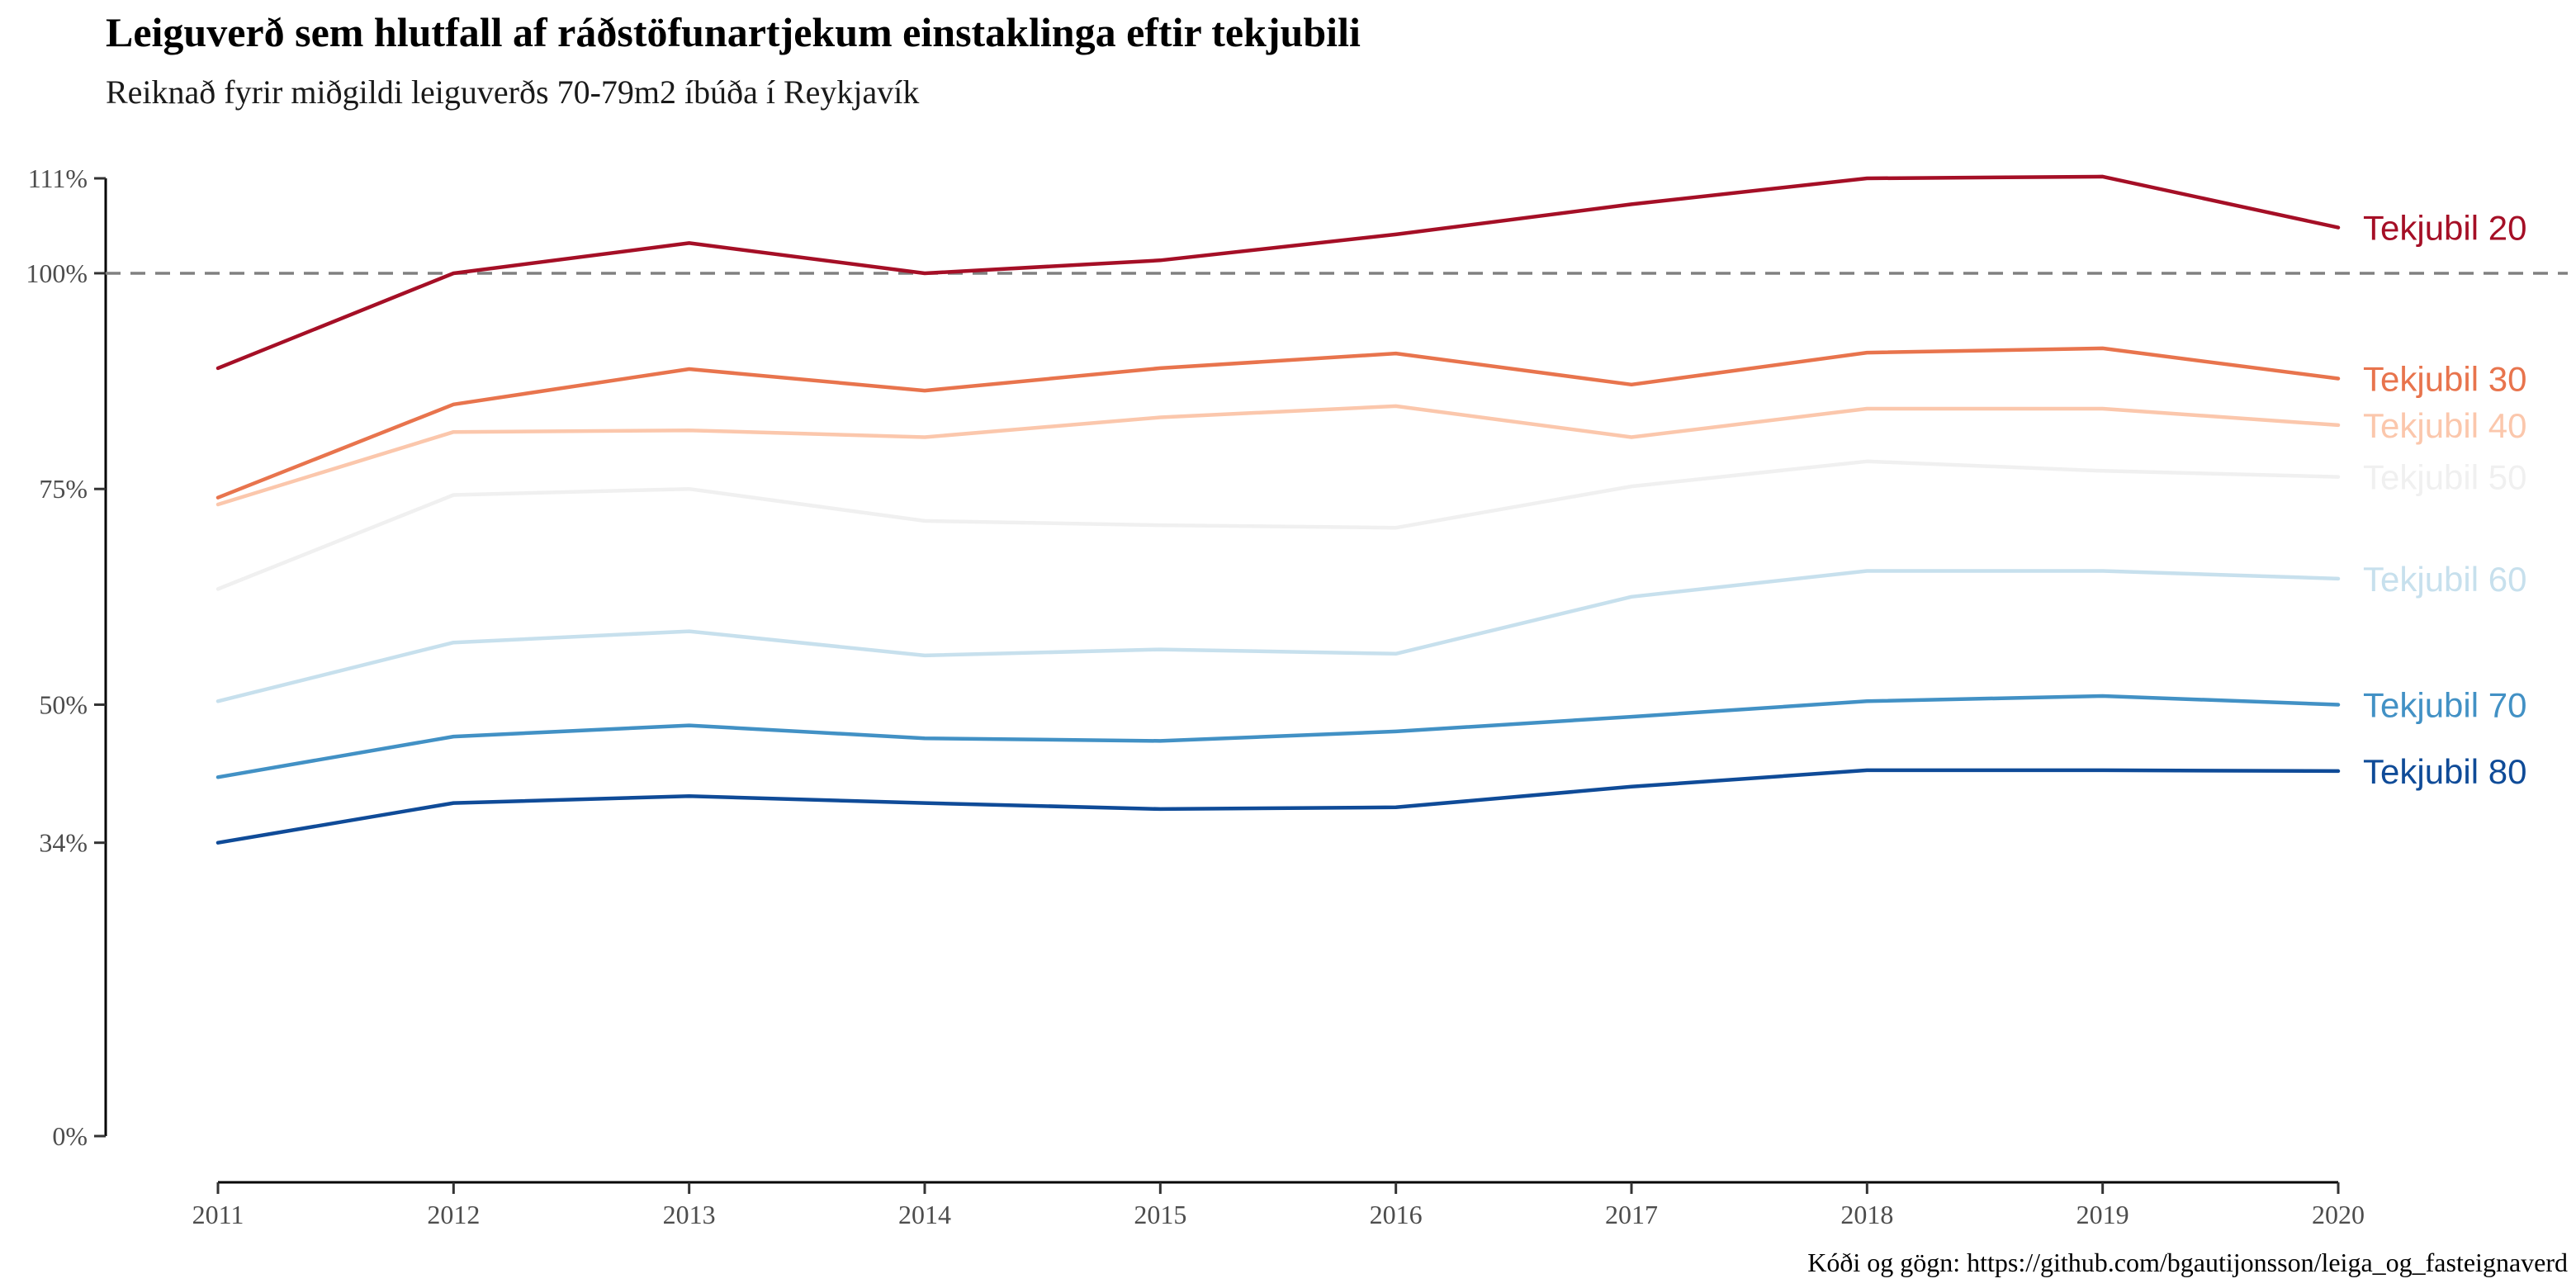 The image size is (2576, 1288). I want to click on series-label-tekjubil-60: Tekjubil 60, so click(2444, 579).